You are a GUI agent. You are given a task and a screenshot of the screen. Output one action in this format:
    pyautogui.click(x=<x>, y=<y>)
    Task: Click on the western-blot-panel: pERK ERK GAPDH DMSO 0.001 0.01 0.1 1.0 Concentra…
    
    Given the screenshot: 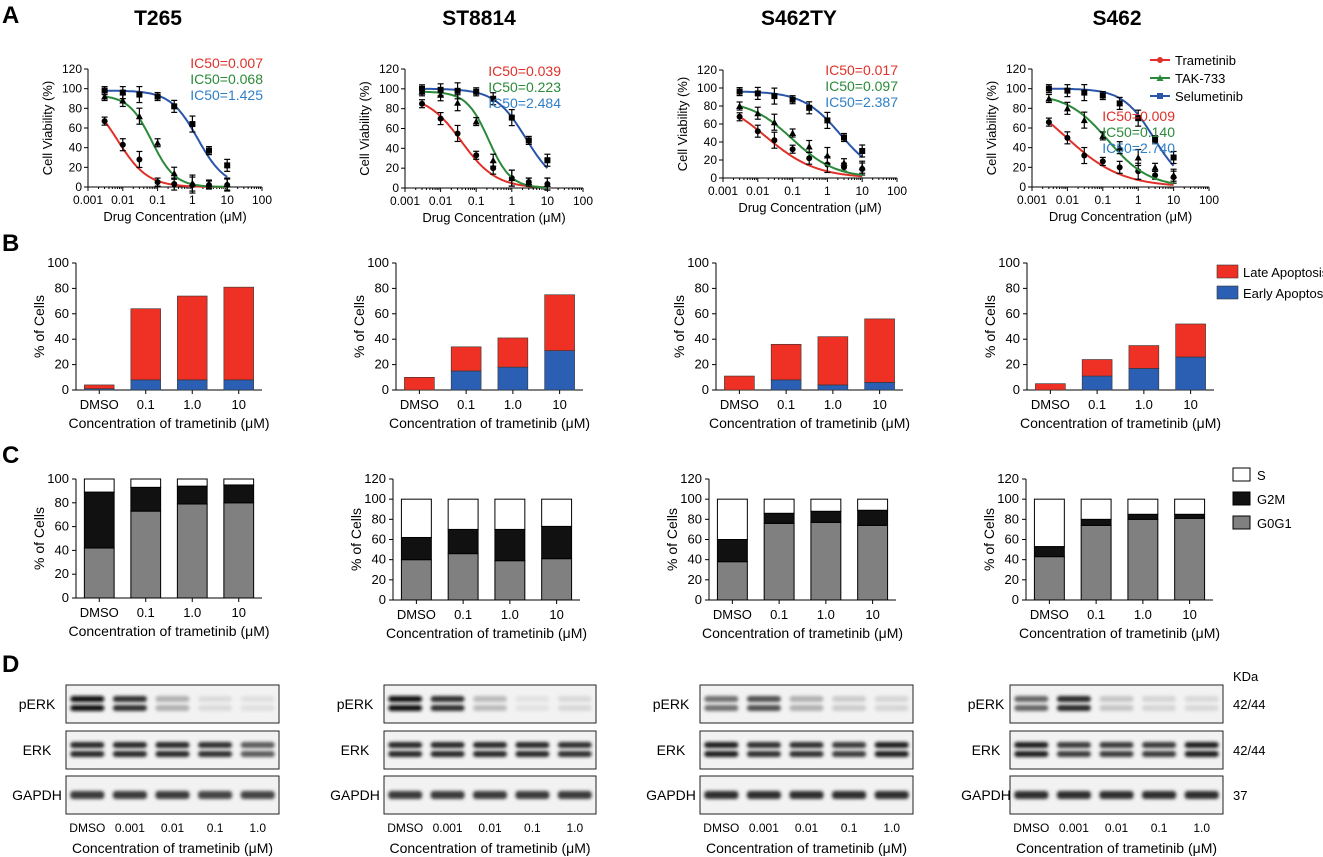 What is the action you would take?
    pyautogui.click(x=780, y=770)
    